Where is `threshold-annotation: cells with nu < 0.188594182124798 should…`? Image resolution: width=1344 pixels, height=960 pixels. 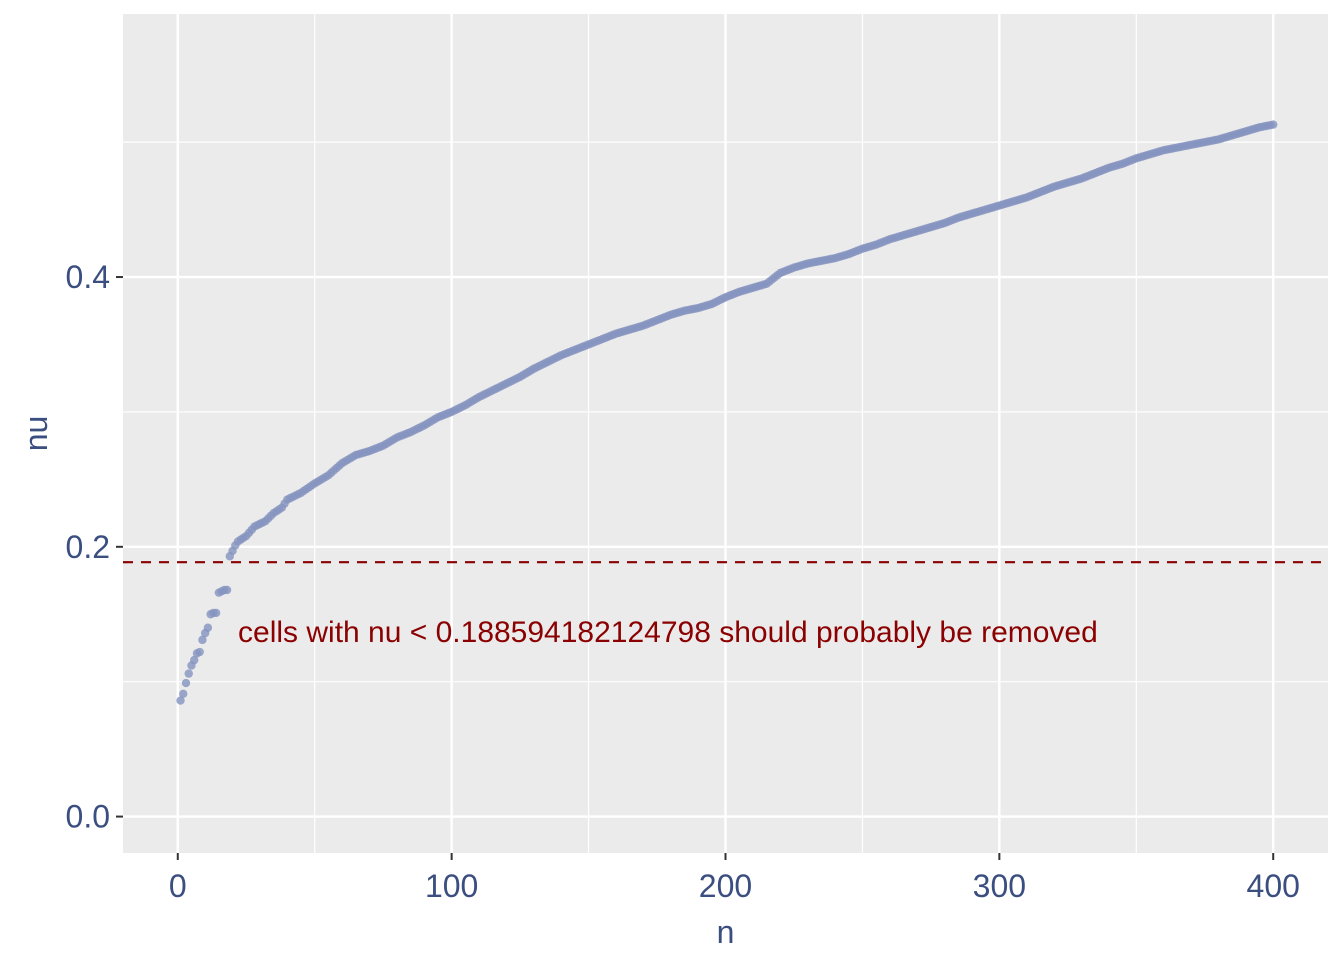
threshold-annotation: cells with nu < 0.188594182124798 should… is located at coordinates (668, 632).